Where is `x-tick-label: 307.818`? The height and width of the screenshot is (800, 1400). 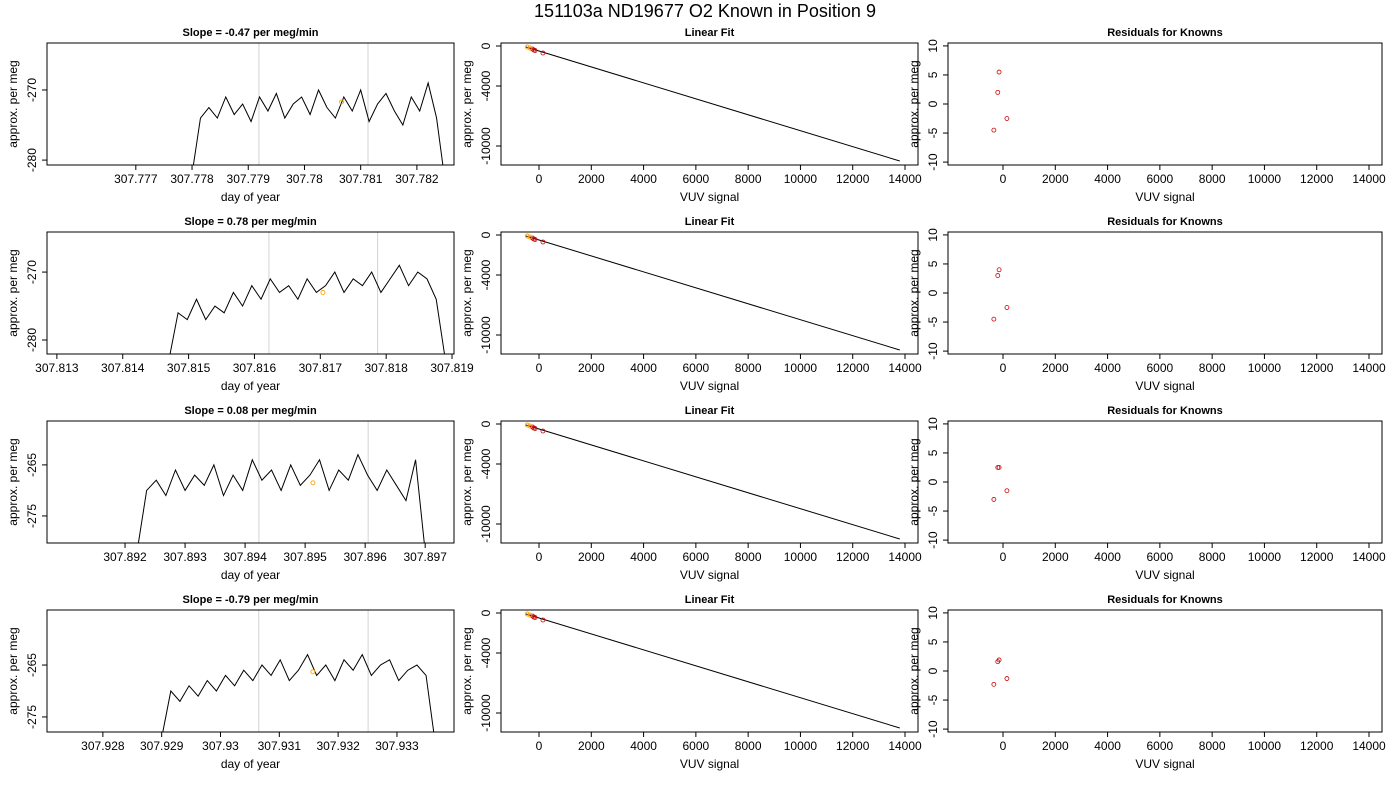
x-tick-label: 307.818 is located at coordinates (386, 368).